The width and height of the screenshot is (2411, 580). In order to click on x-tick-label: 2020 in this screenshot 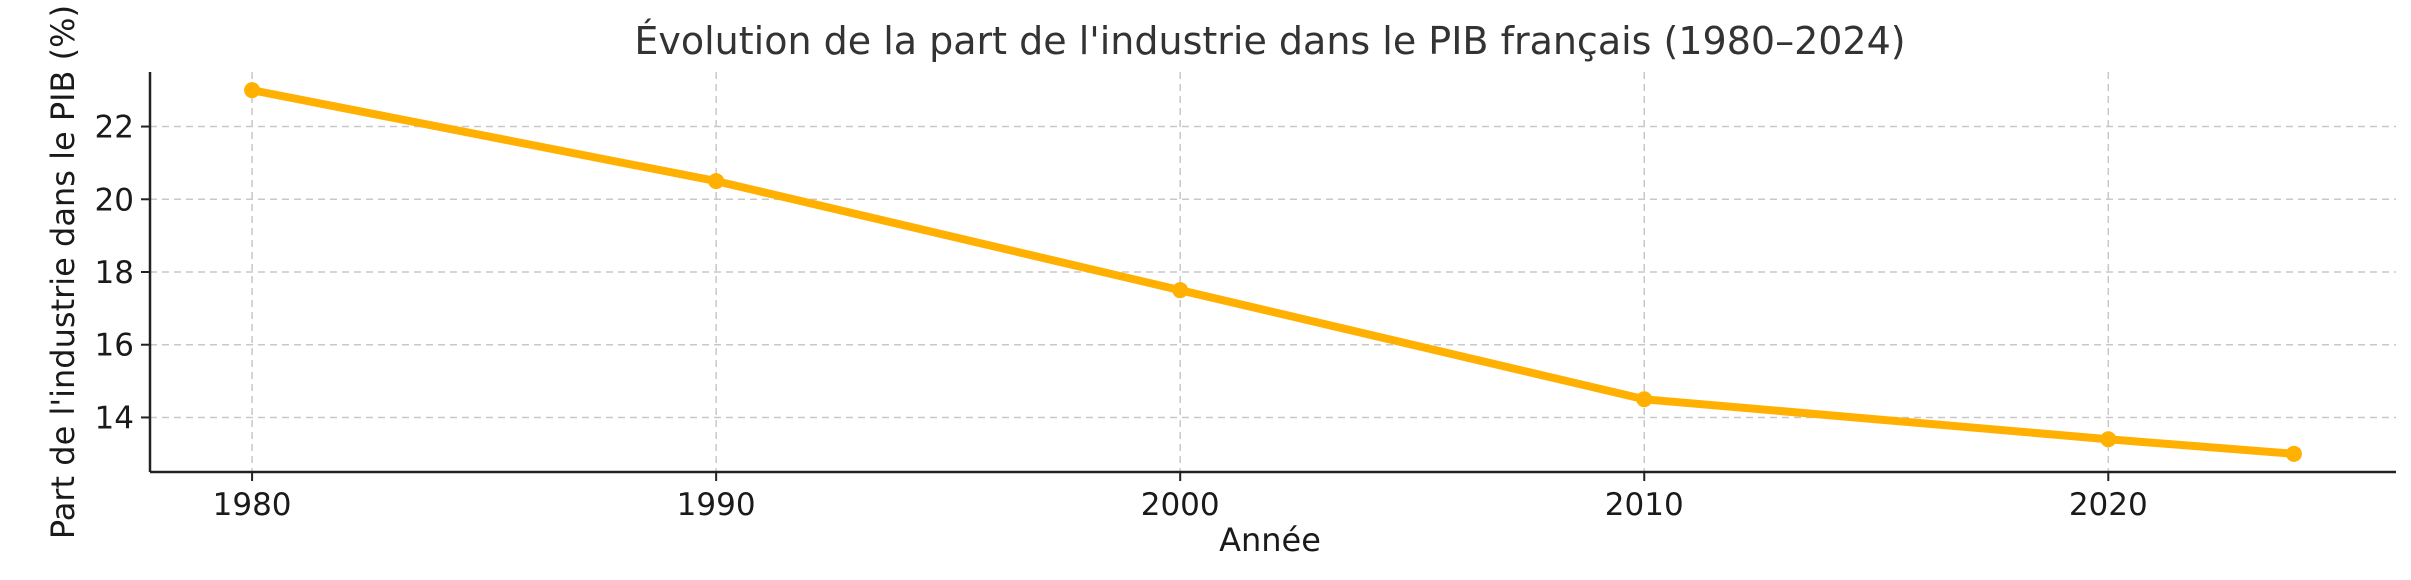, I will do `click(2108, 505)`.